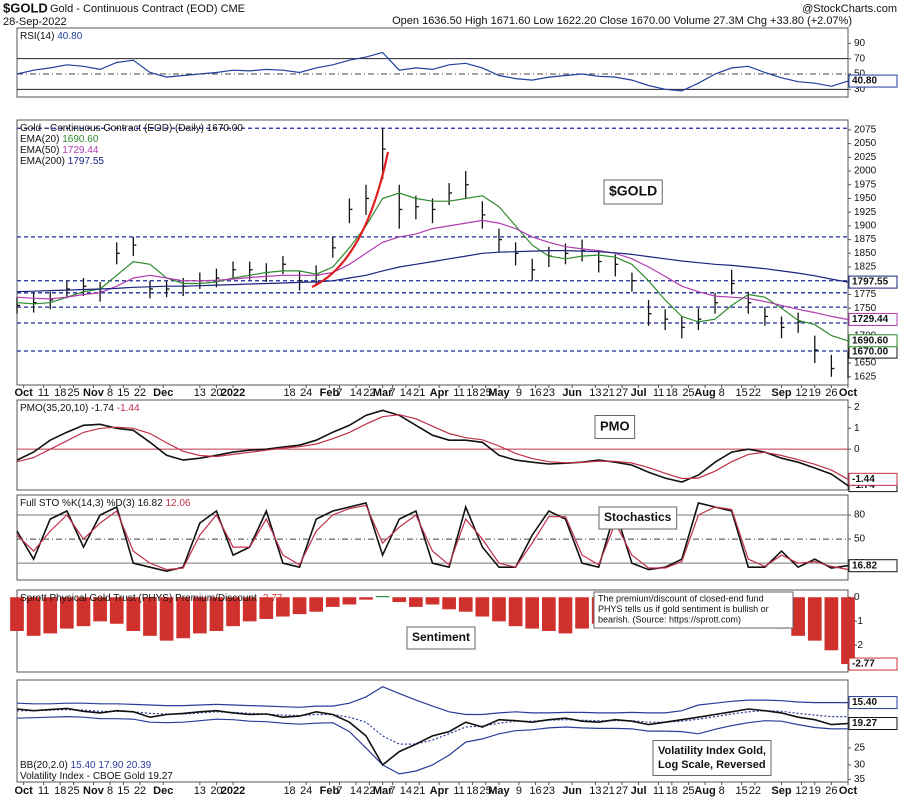 The width and height of the screenshot is (900, 800). What do you see at coordinates (112, 128) in the screenshot?
I see `legend-name: Gold - Continuous Contract (EOD) (Daily)` at bounding box center [112, 128].